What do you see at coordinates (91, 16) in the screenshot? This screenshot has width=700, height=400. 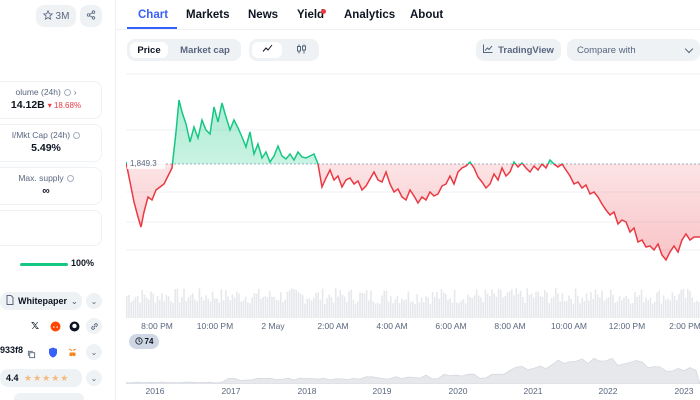 I see `share-button` at bounding box center [91, 16].